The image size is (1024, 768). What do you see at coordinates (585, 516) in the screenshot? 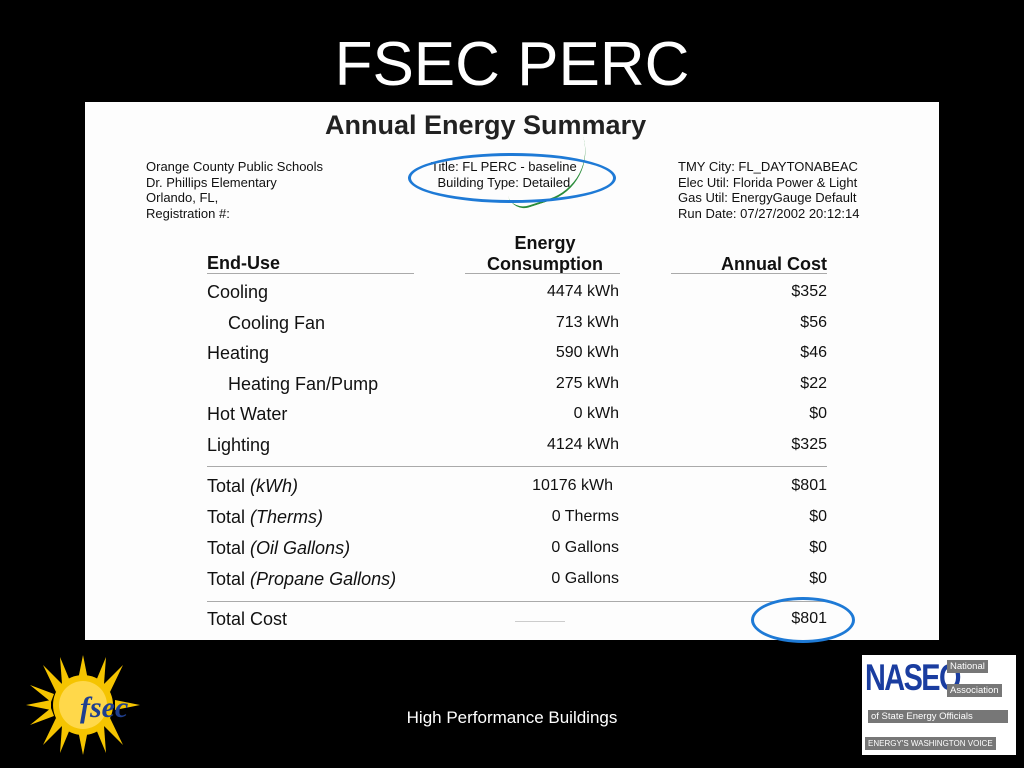
I see `row-energy: 0 Therms` at bounding box center [585, 516].